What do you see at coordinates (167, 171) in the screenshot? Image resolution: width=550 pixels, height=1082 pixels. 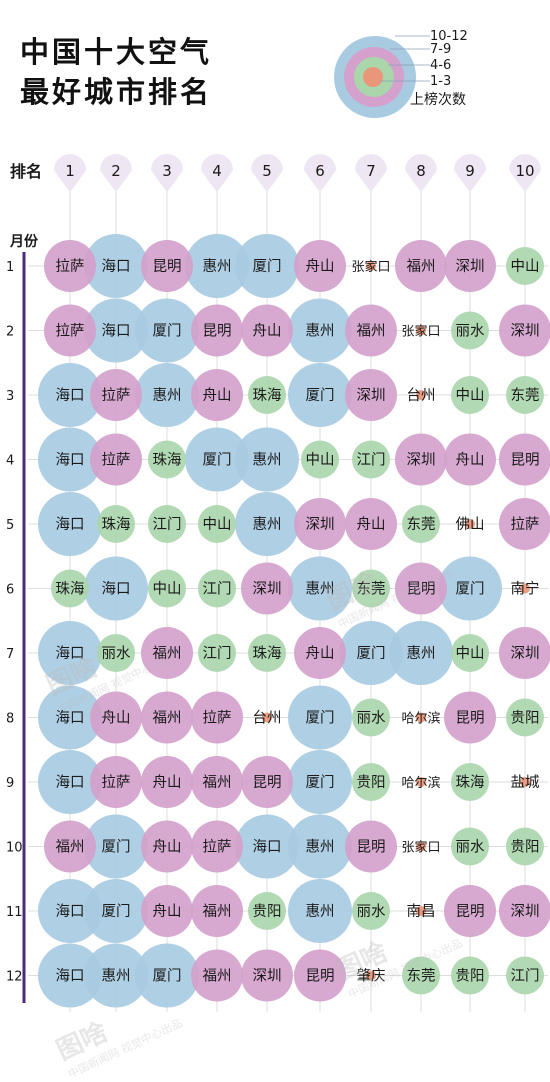 I see `rank-number: 3` at bounding box center [167, 171].